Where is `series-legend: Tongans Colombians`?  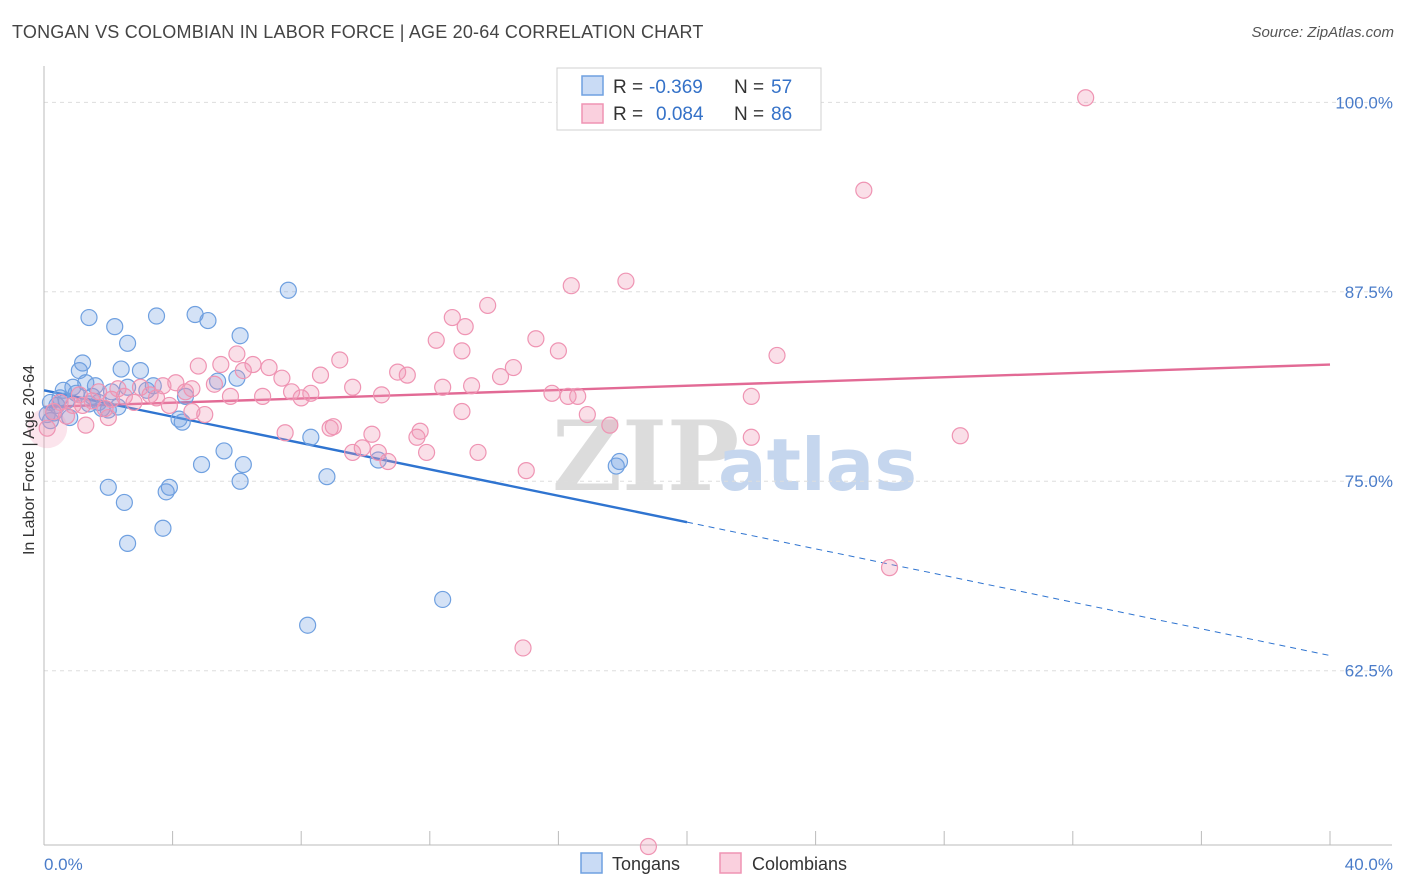 series-legend: Tongans Colombians is located at coordinates (713, 863).